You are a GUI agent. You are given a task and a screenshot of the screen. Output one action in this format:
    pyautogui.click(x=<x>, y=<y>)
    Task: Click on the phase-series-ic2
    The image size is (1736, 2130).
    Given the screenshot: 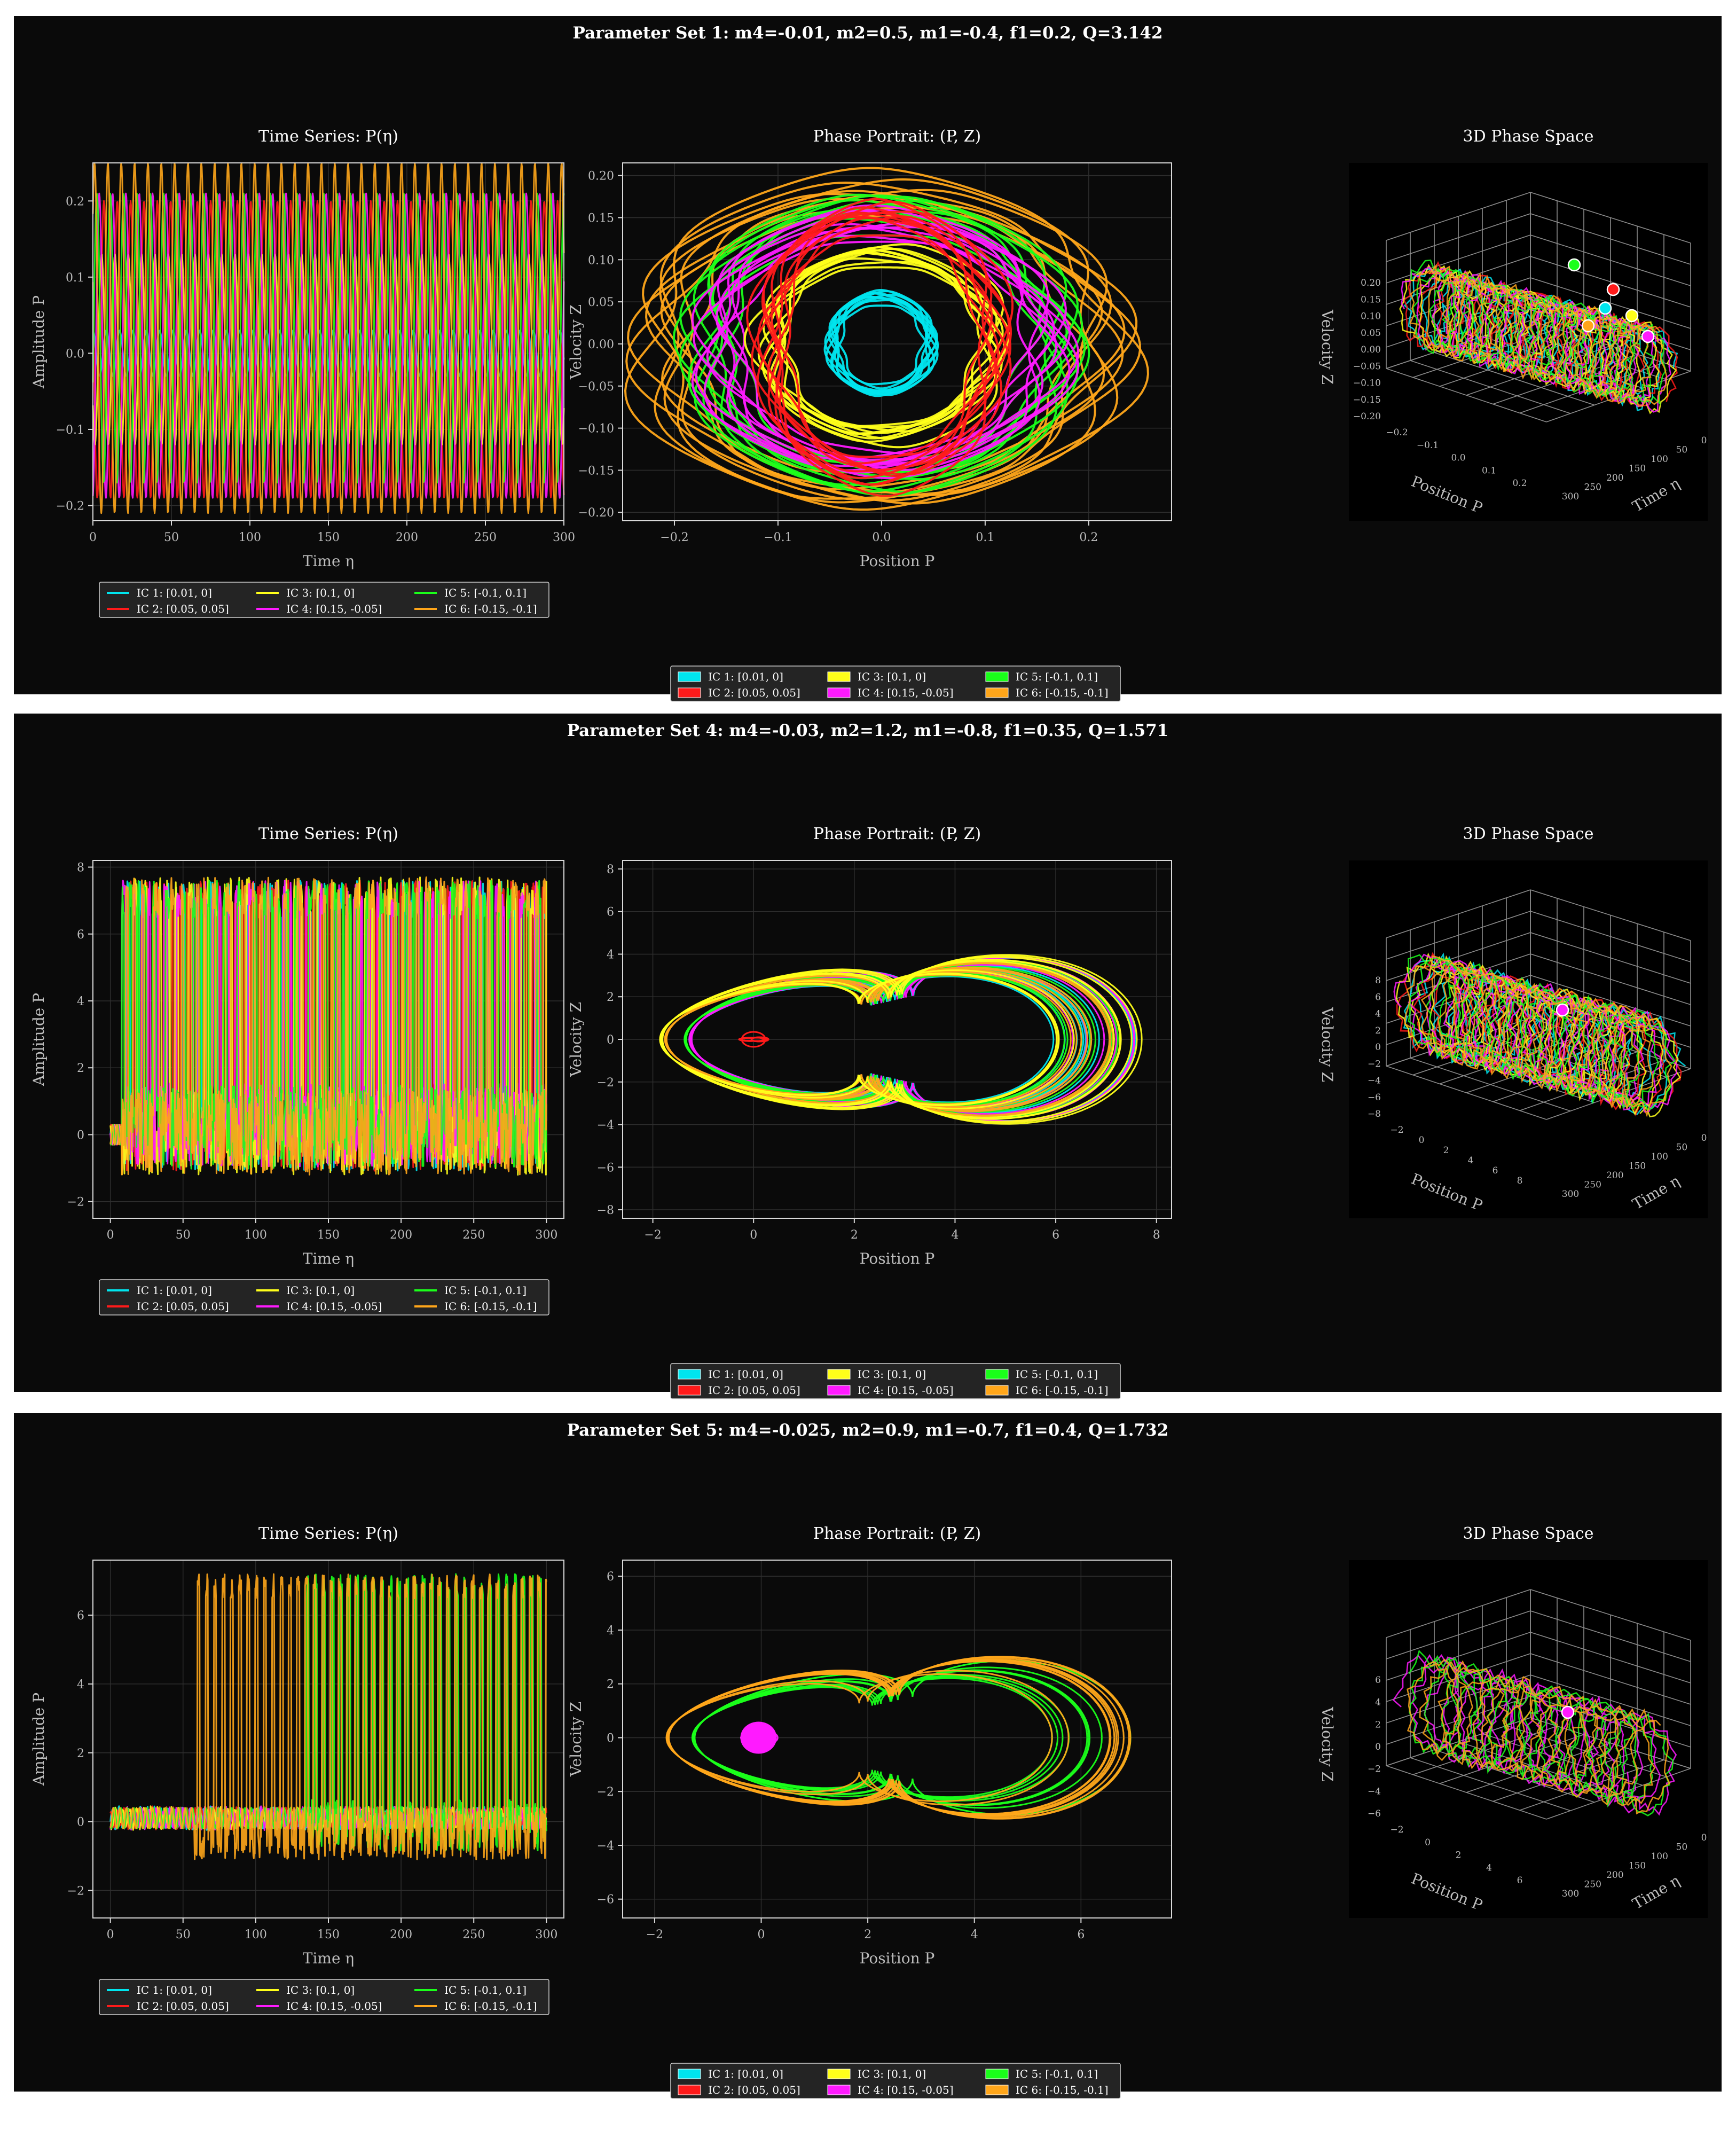 What is the action you would take?
    pyautogui.click(x=880, y=348)
    